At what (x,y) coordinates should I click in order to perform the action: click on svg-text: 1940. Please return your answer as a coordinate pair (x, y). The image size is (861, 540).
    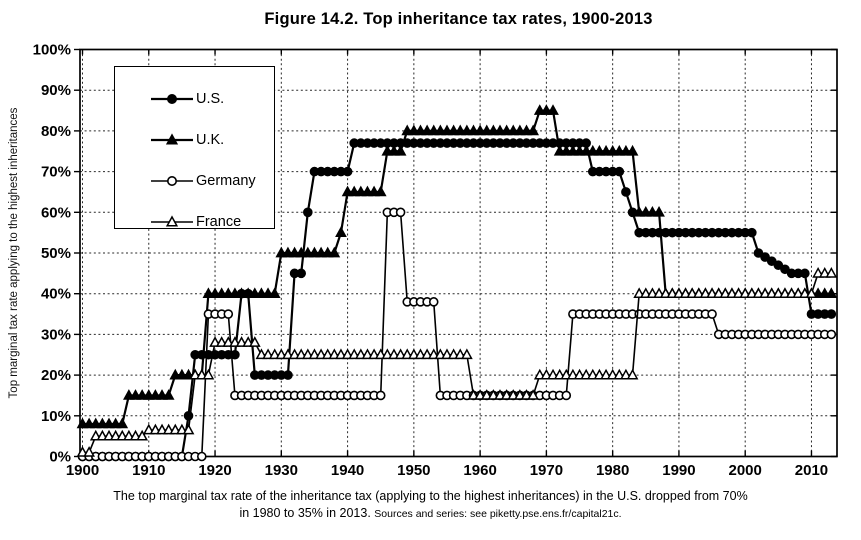
    Looking at the image, I should click on (347, 470).